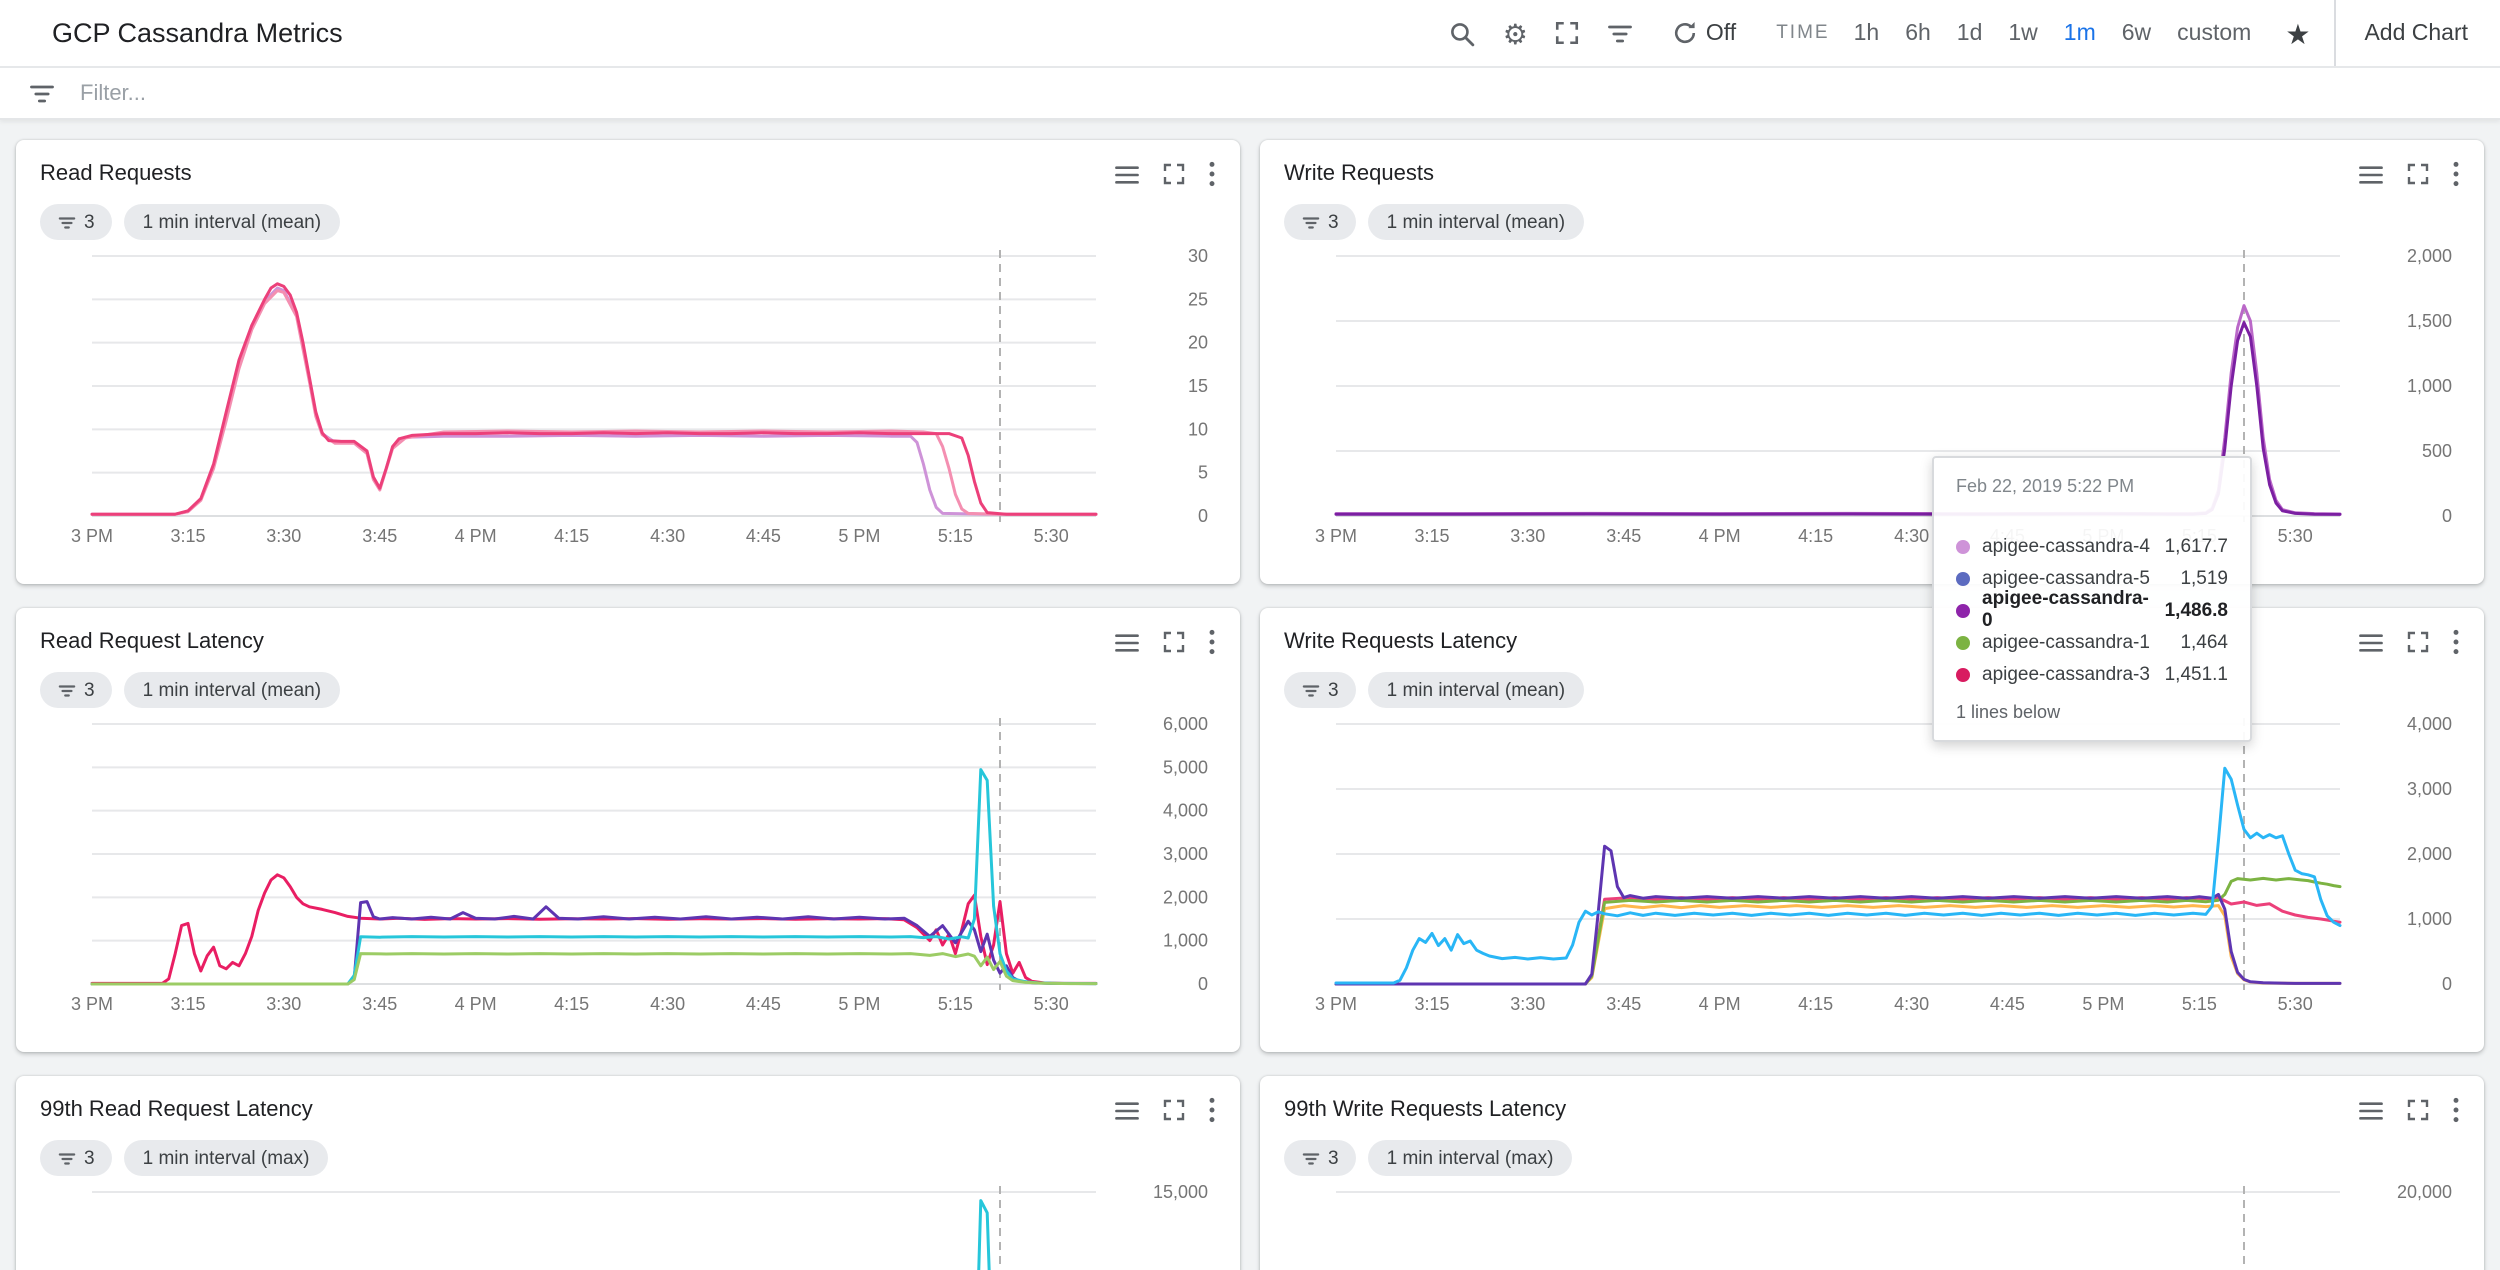 This screenshot has height=1270, width=2500. What do you see at coordinates (2092, 642) in the screenshot?
I see `tooltip-row: apigee-cassandra-1 1,464` at bounding box center [2092, 642].